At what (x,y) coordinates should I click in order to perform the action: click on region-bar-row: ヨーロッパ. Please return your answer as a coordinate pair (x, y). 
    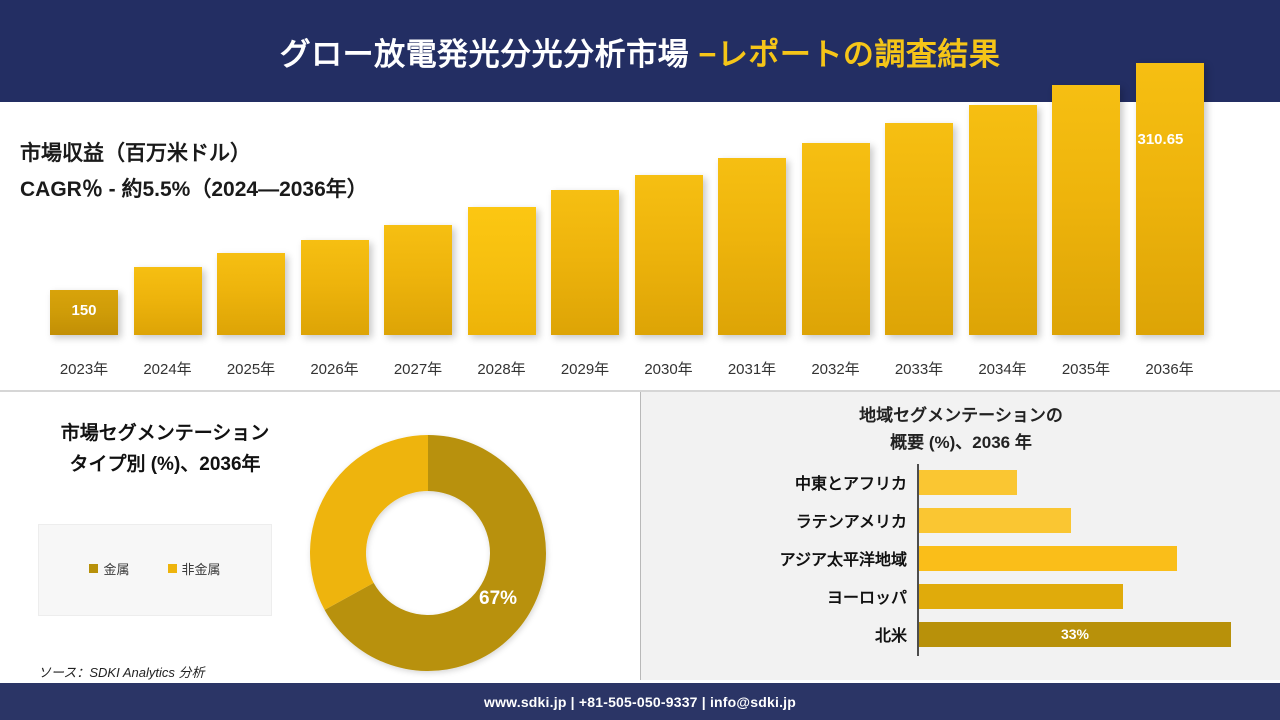
    Looking at the image, I should click on (960, 597).